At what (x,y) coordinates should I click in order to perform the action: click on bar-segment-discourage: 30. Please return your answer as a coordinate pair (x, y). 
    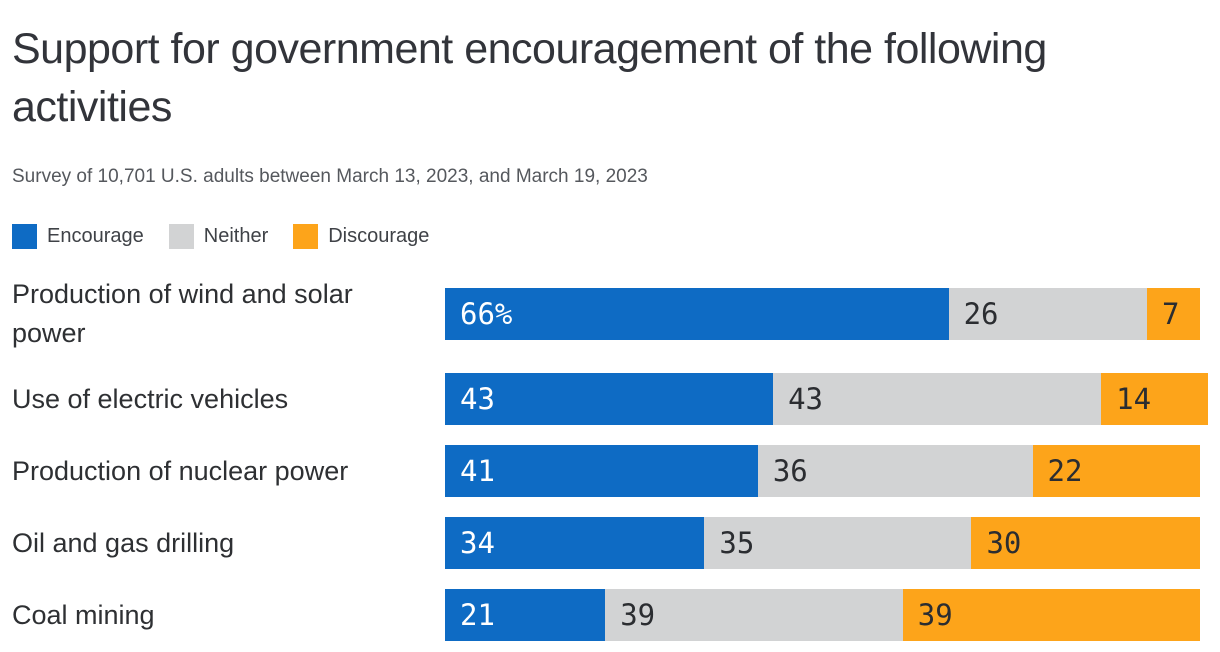
    Looking at the image, I should click on (1086, 543).